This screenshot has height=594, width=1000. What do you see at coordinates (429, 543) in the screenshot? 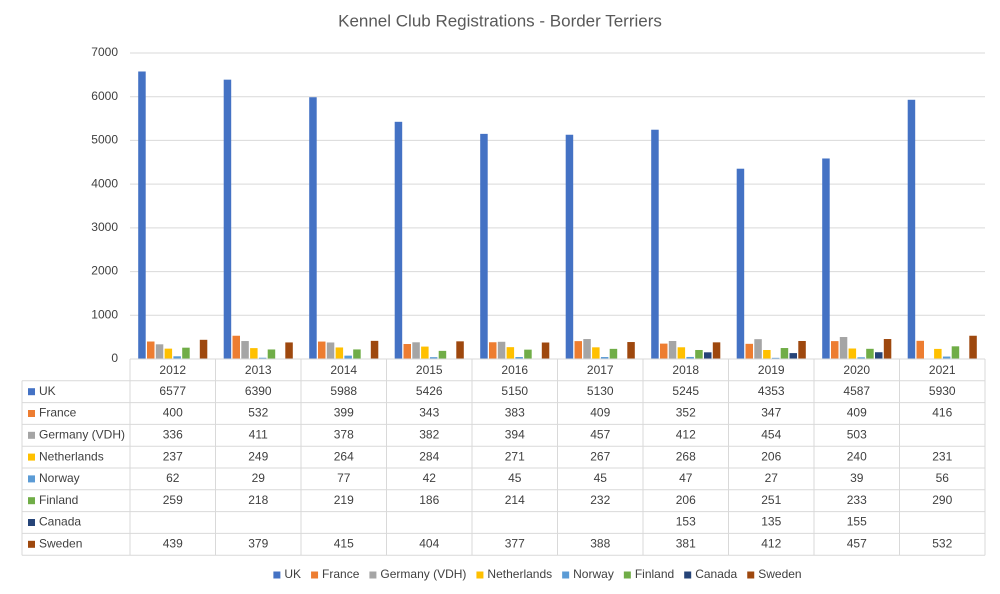
I see `table-cell: 404` at bounding box center [429, 543].